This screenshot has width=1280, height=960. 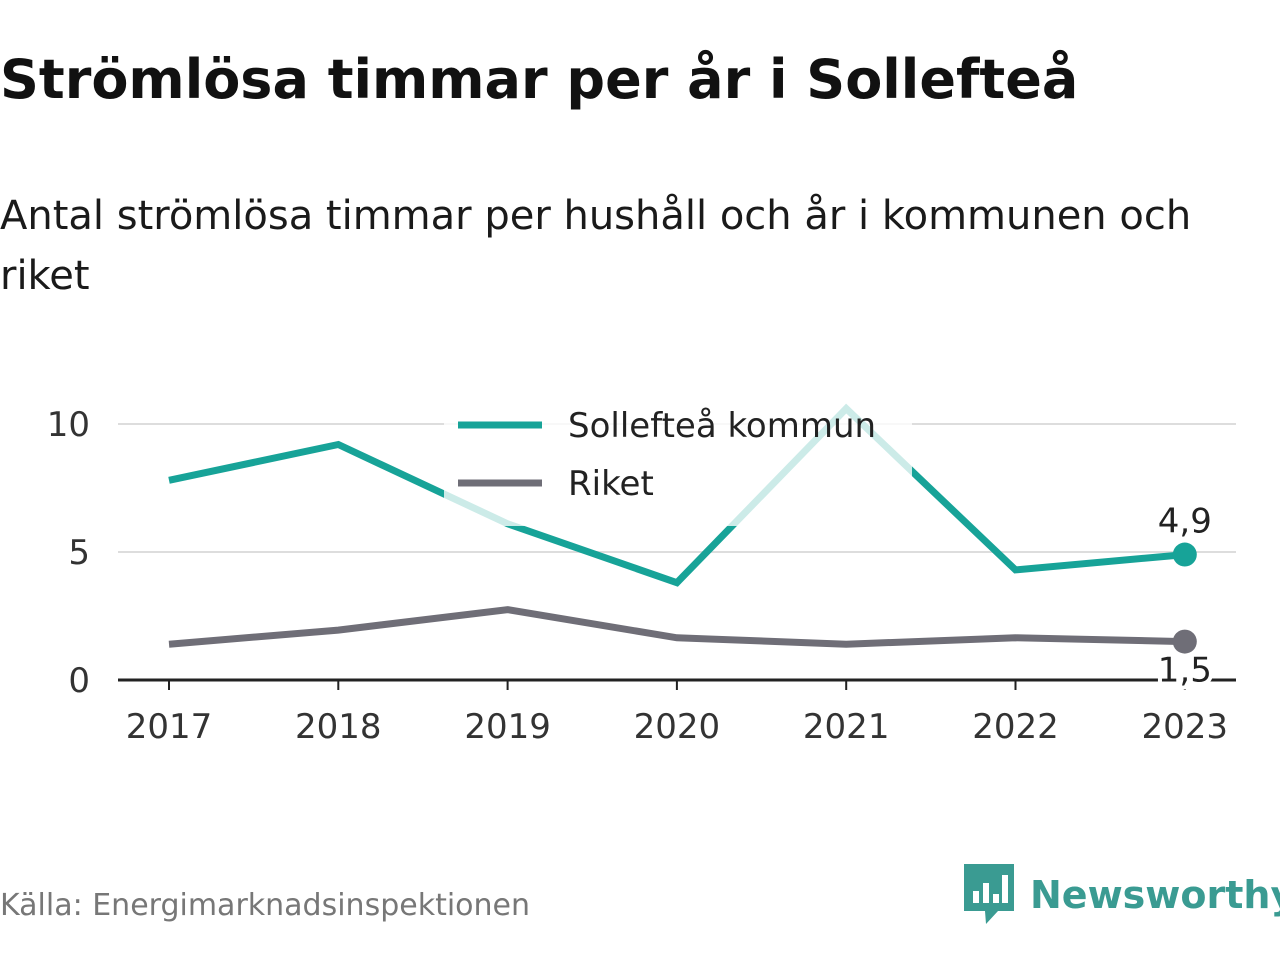 I want to click on x-tick-label: 2020, so click(x=677, y=727).